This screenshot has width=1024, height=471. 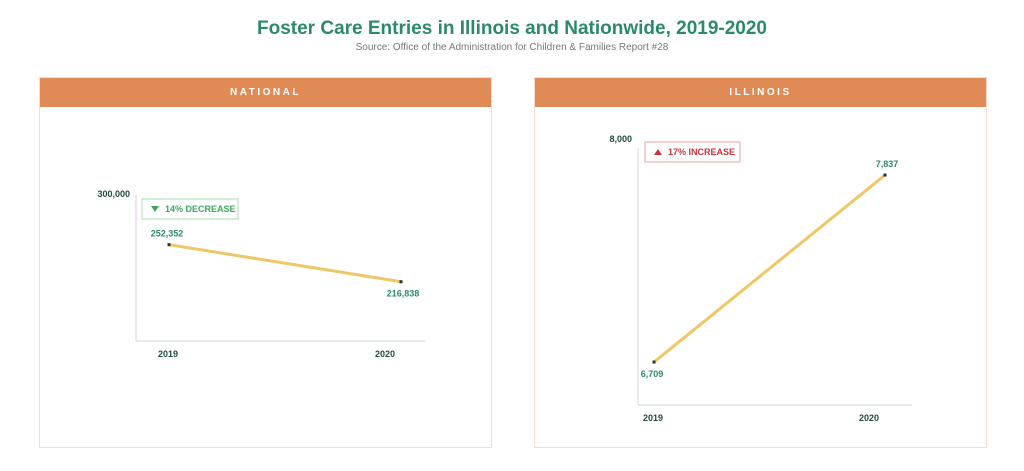 What do you see at coordinates (385, 354) in the screenshot?
I see `national-x-tick-2020: 2020` at bounding box center [385, 354].